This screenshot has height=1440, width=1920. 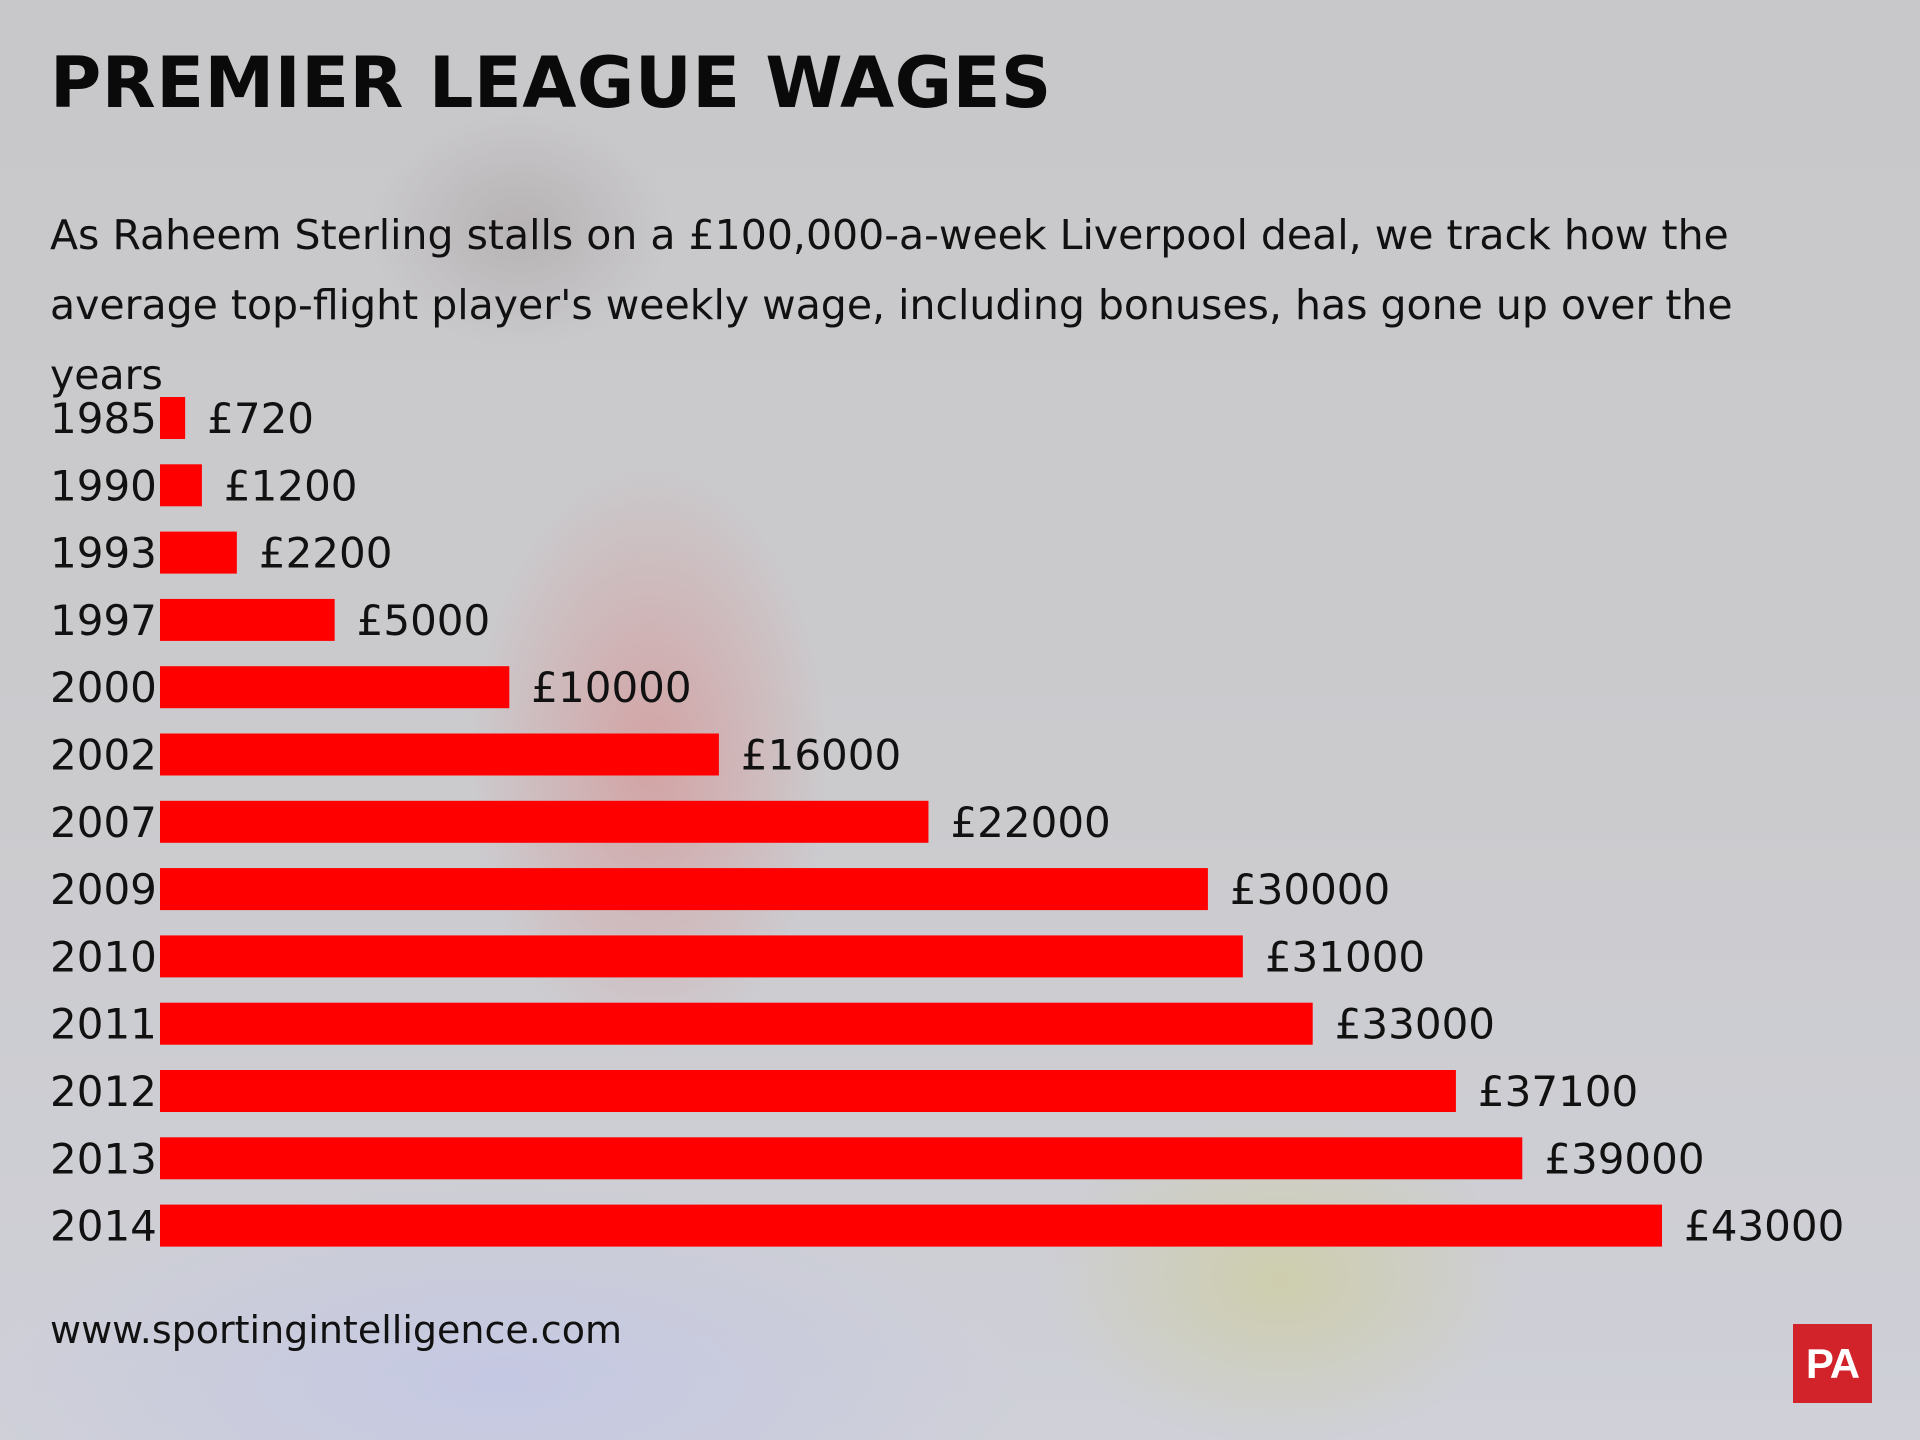 I want to click on year-label: 2009, so click(x=103, y=889).